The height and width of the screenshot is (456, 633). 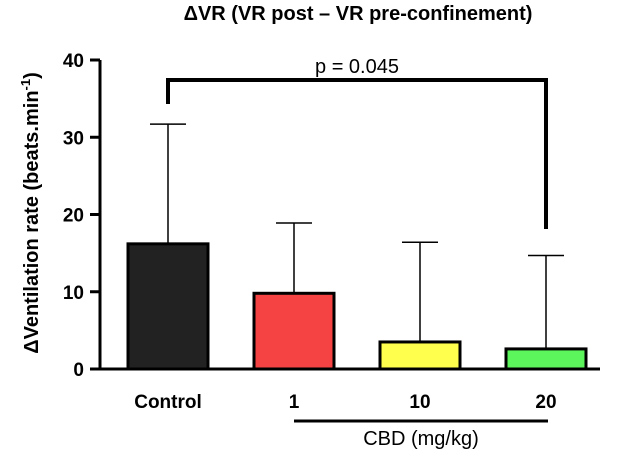 What do you see at coordinates (73, 216) in the screenshot?
I see `y-tick-label-20: 20` at bounding box center [73, 216].